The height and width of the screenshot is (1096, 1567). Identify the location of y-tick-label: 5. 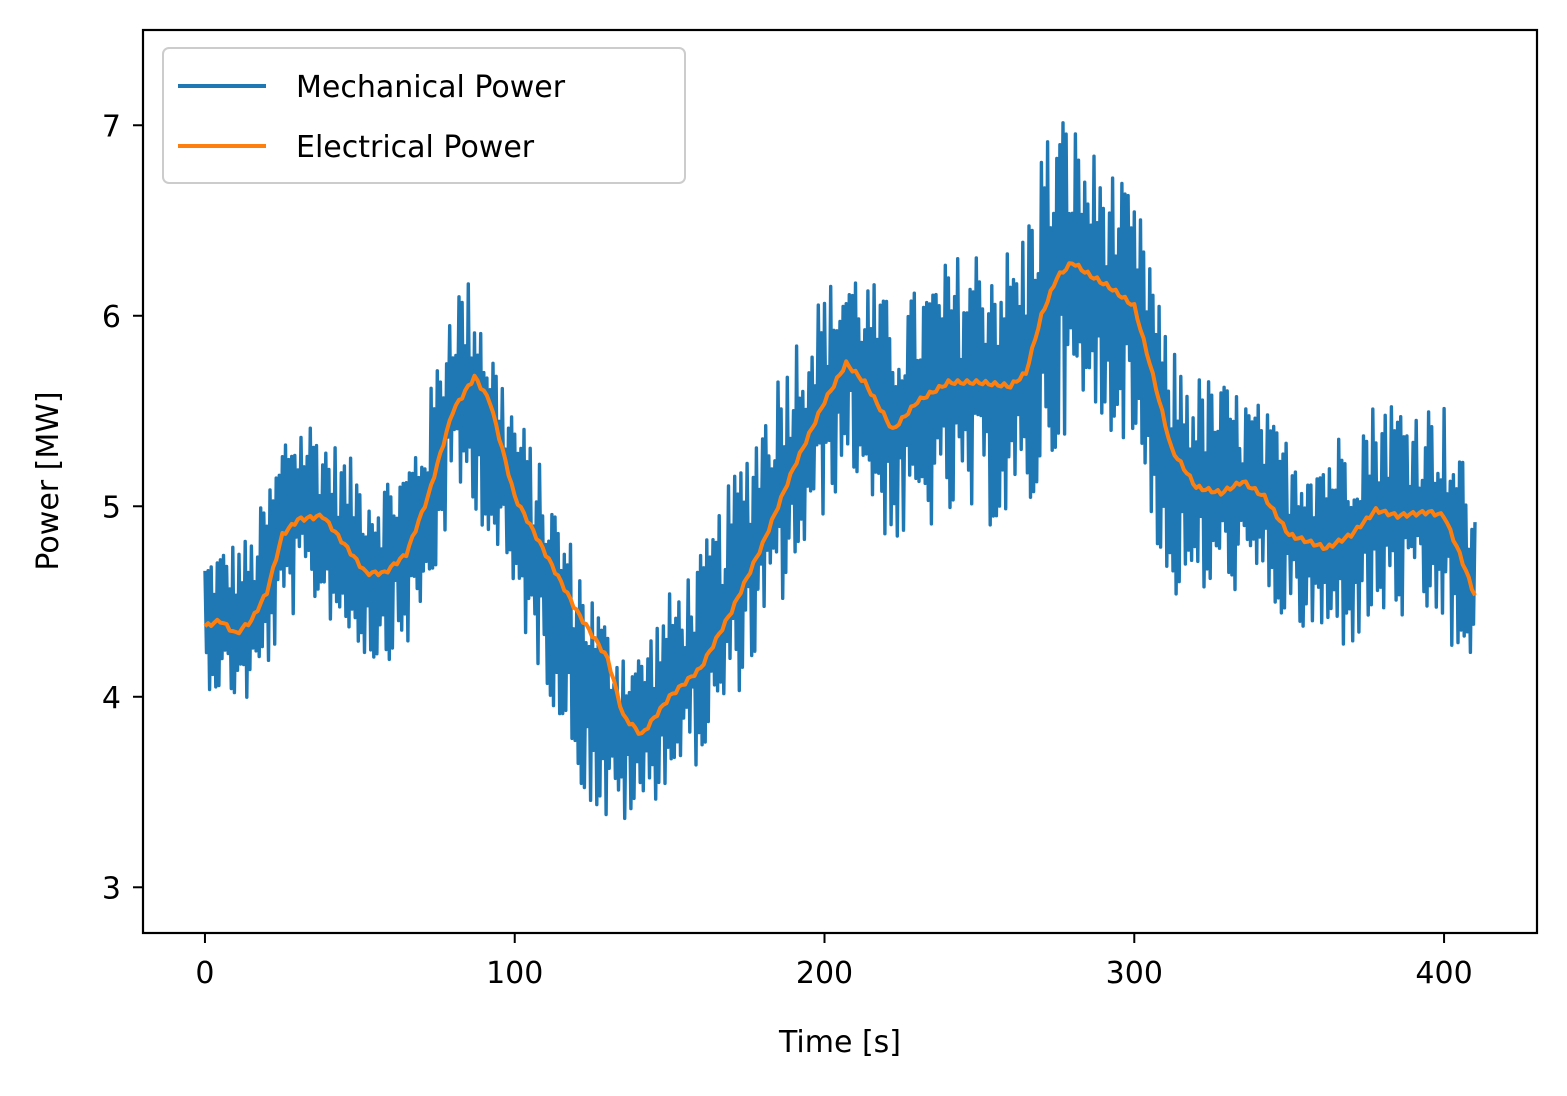
(111, 507).